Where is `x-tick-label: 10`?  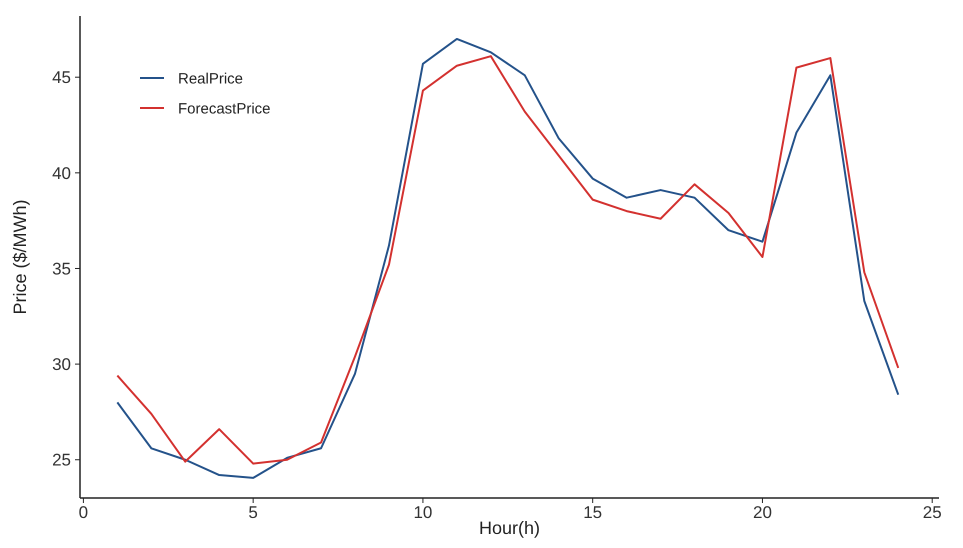 x-tick-label: 10 is located at coordinates (422, 512).